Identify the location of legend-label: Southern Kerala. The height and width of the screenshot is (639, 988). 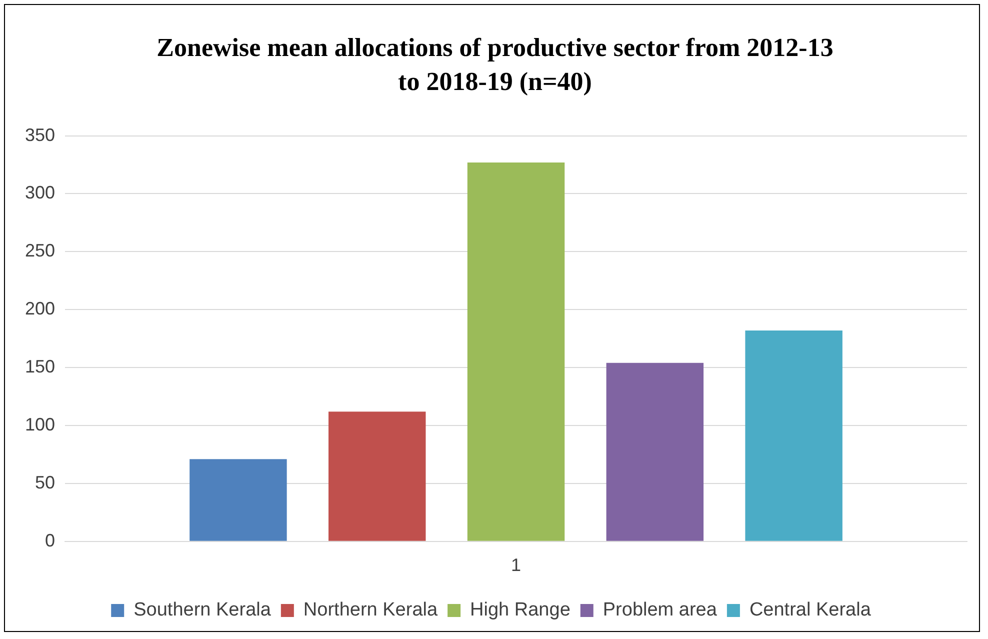
(203, 610).